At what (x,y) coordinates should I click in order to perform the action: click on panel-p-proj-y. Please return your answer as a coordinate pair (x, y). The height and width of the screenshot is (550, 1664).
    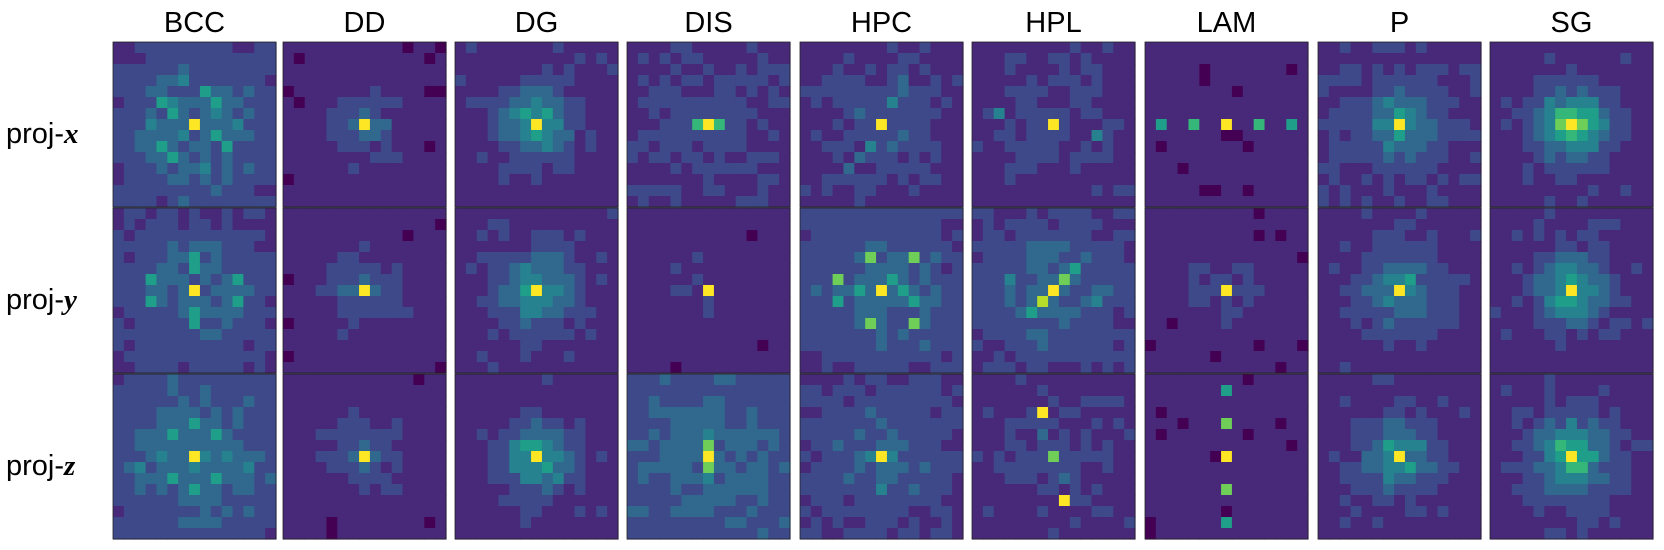
    Looking at the image, I should click on (1399, 290).